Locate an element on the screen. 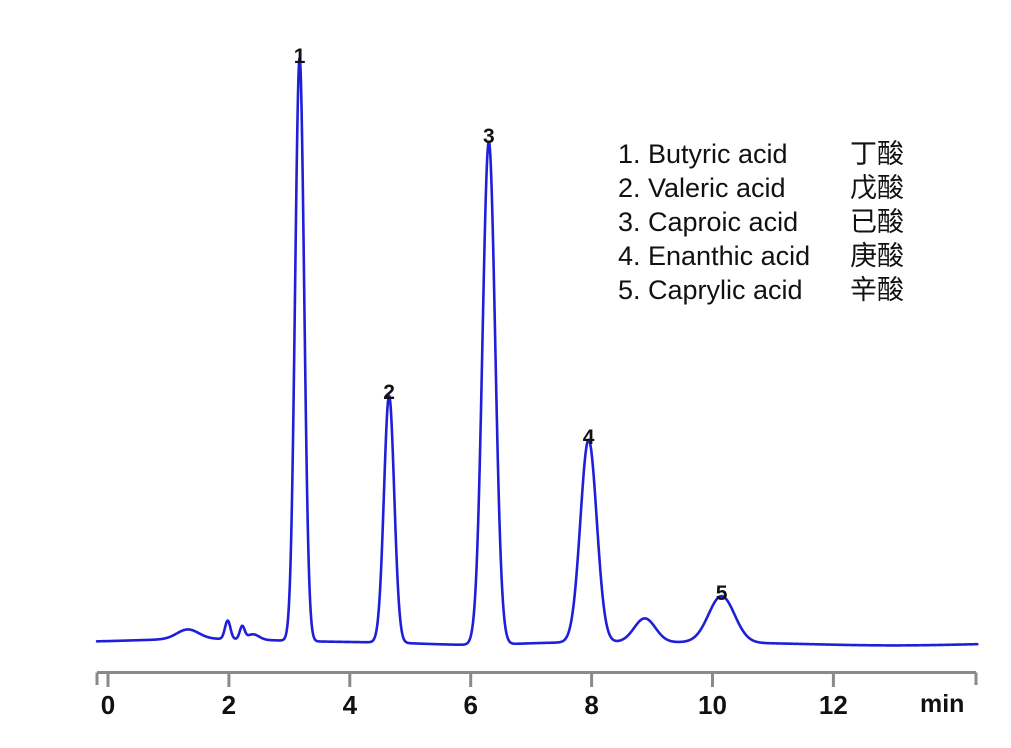 The image size is (1011, 748). legend-item-label: 3. Caproic acid is located at coordinates (708, 222).